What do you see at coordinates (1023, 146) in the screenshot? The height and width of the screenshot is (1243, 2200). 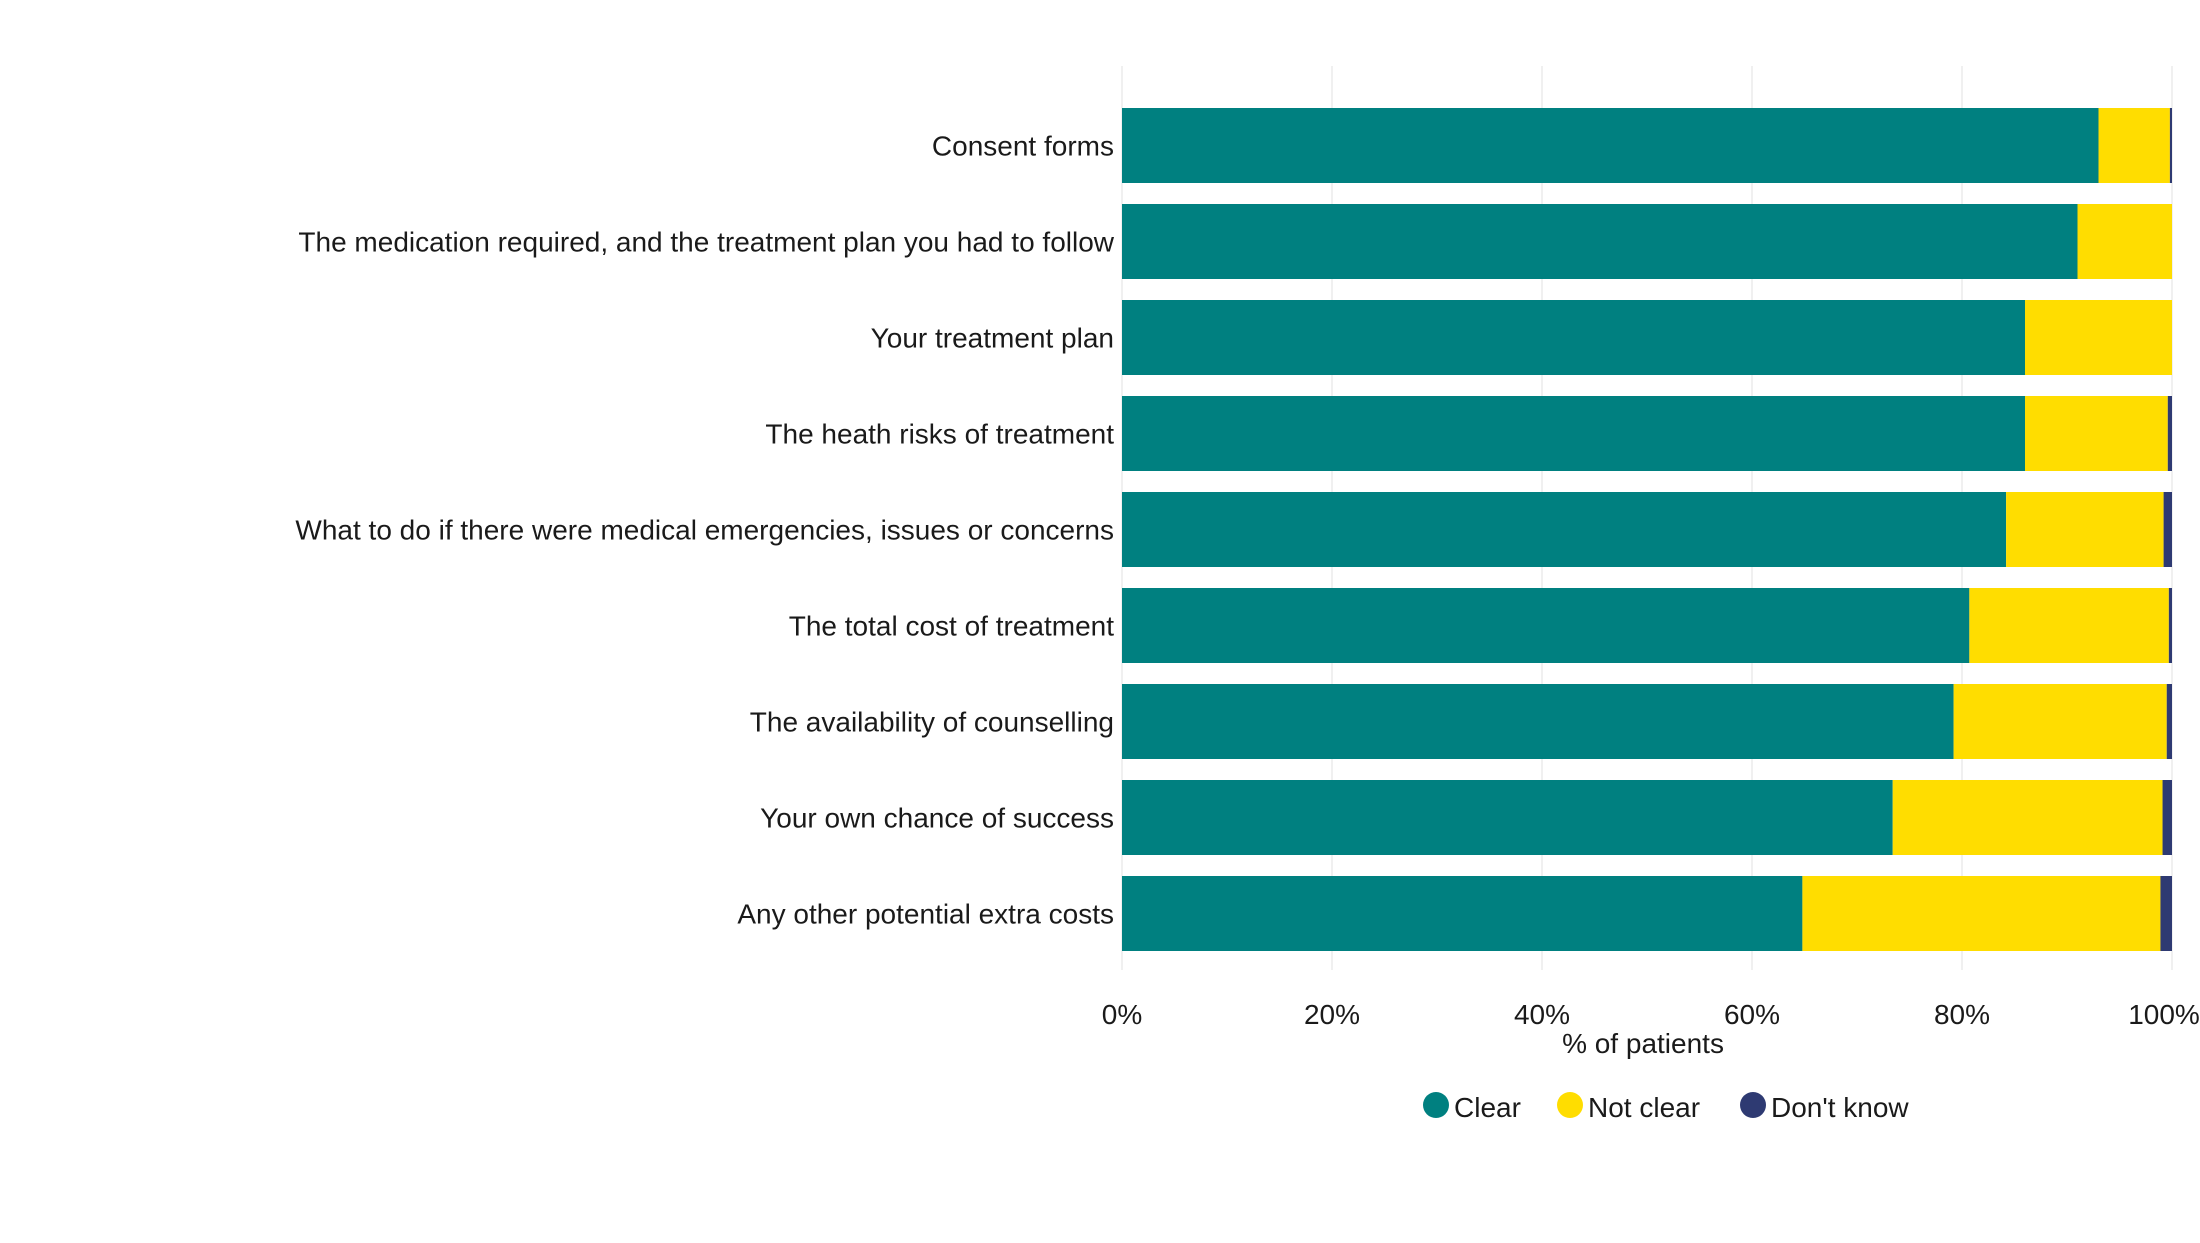 I see `category-label: Consent forms` at bounding box center [1023, 146].